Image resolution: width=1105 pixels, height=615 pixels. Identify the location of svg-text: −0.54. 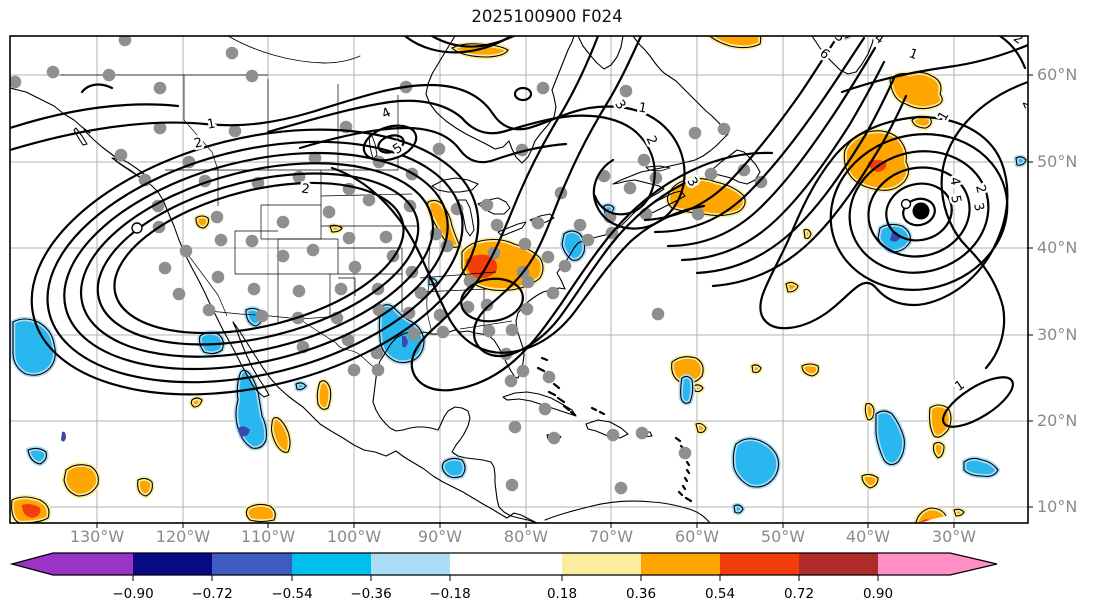
(291, 594).